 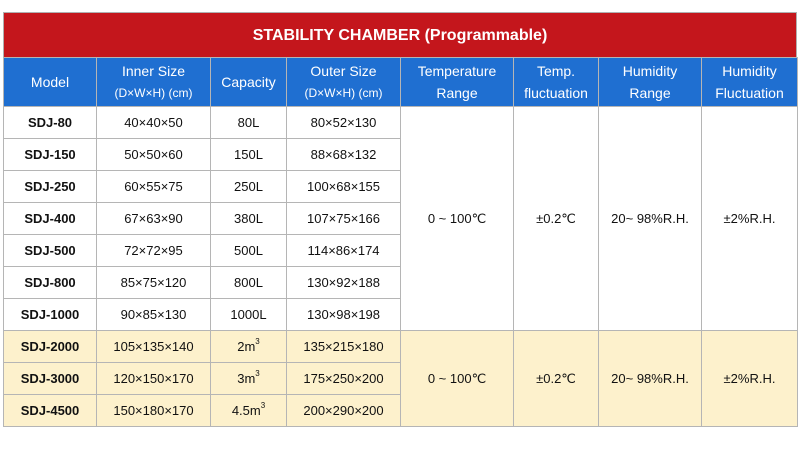 What do you see at coordinates (248, 282) in the screenshot?
I see `capacity-cell: 800L` at bounding box center [248, 282].